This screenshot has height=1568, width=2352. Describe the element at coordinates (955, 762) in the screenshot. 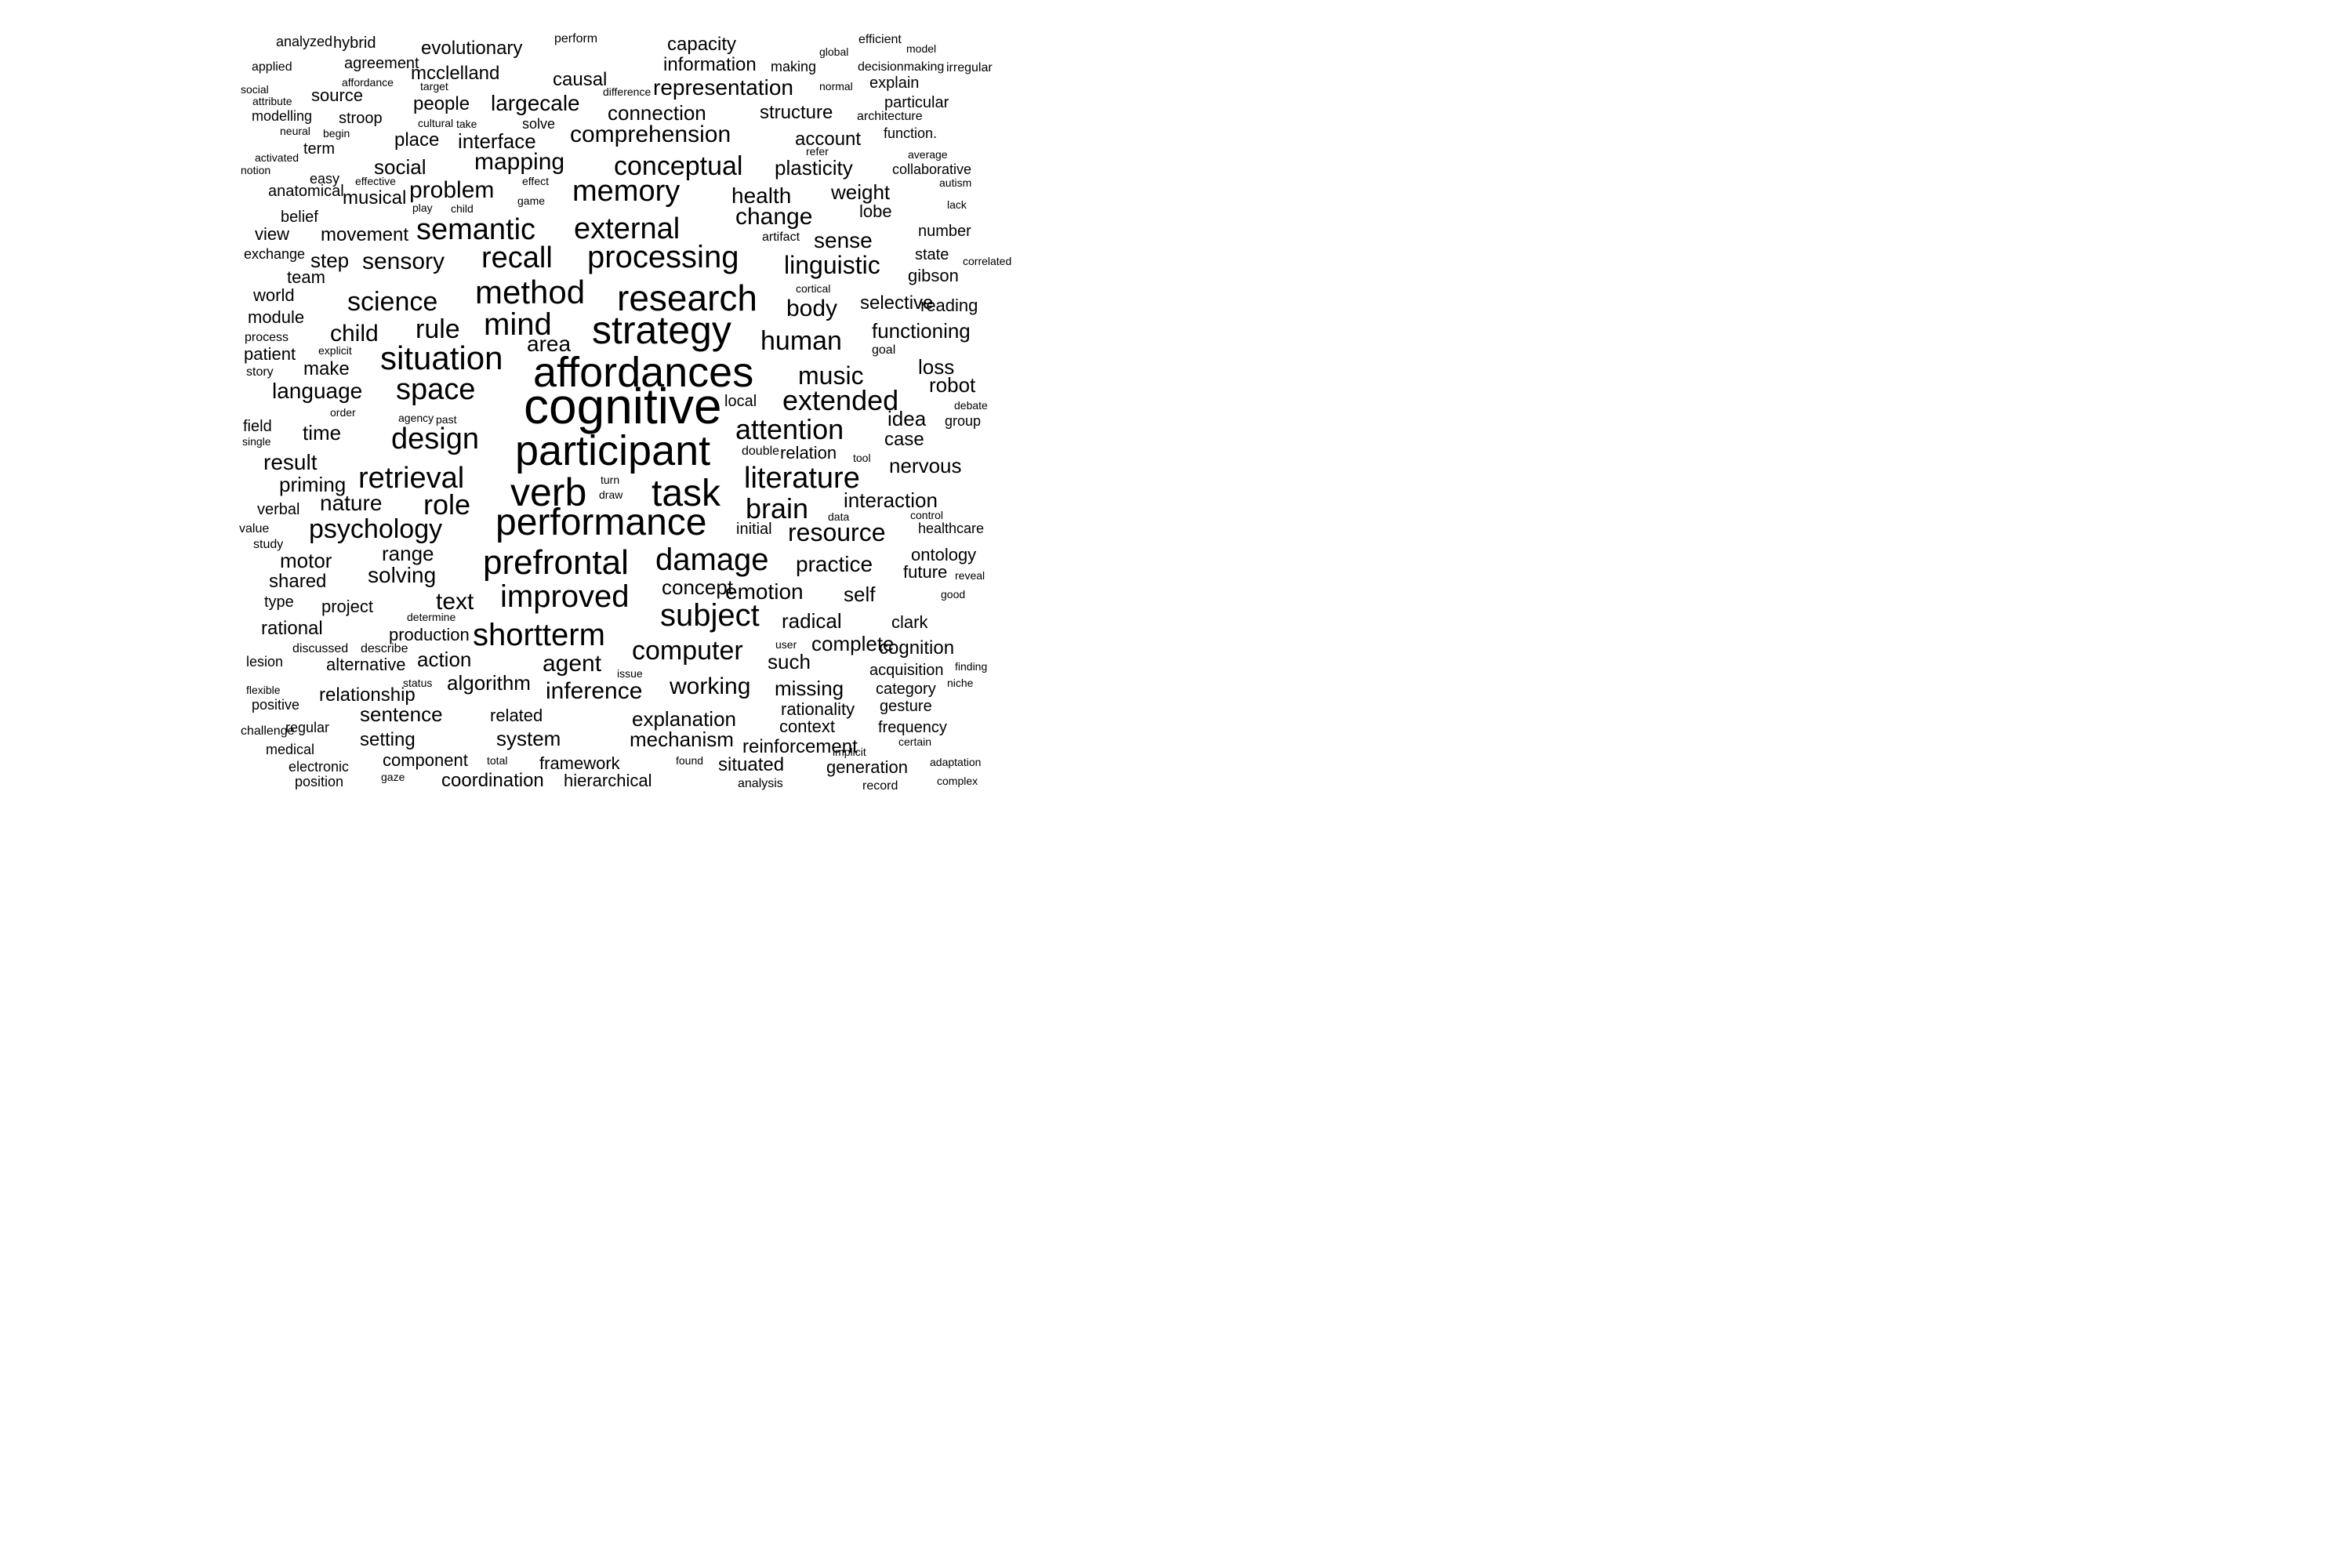

I see `word-adaptation: adaptation` at that location.